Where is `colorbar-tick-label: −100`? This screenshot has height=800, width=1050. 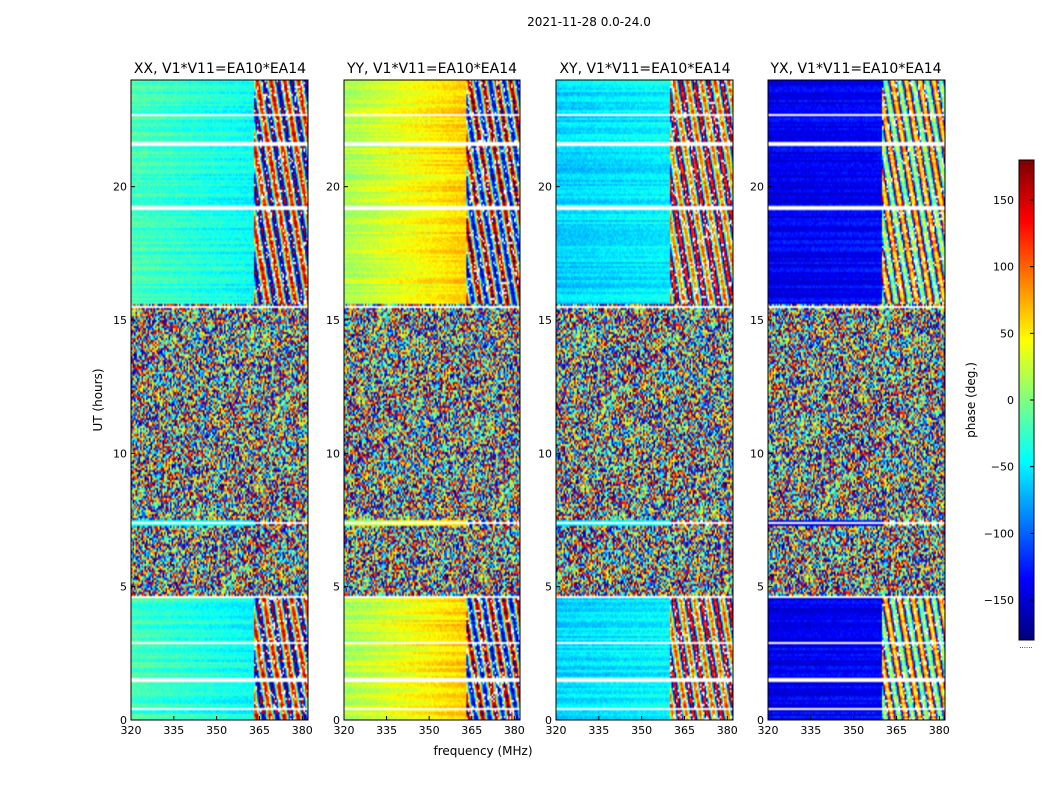
colorbar-tick-label: −100 is located at coordinates (999, 533).